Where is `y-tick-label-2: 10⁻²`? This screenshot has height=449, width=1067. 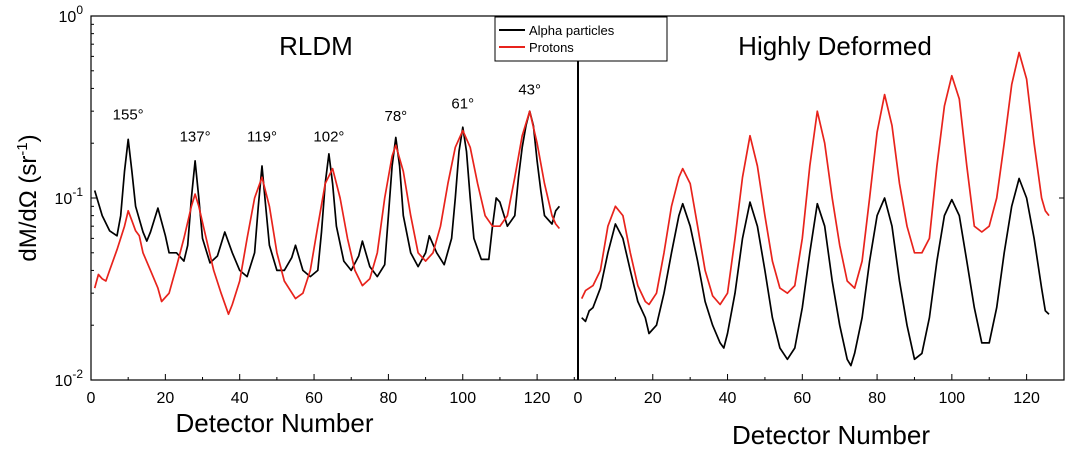
y-tick-label-2: 10⁻² is located at coordinates (69, 378).